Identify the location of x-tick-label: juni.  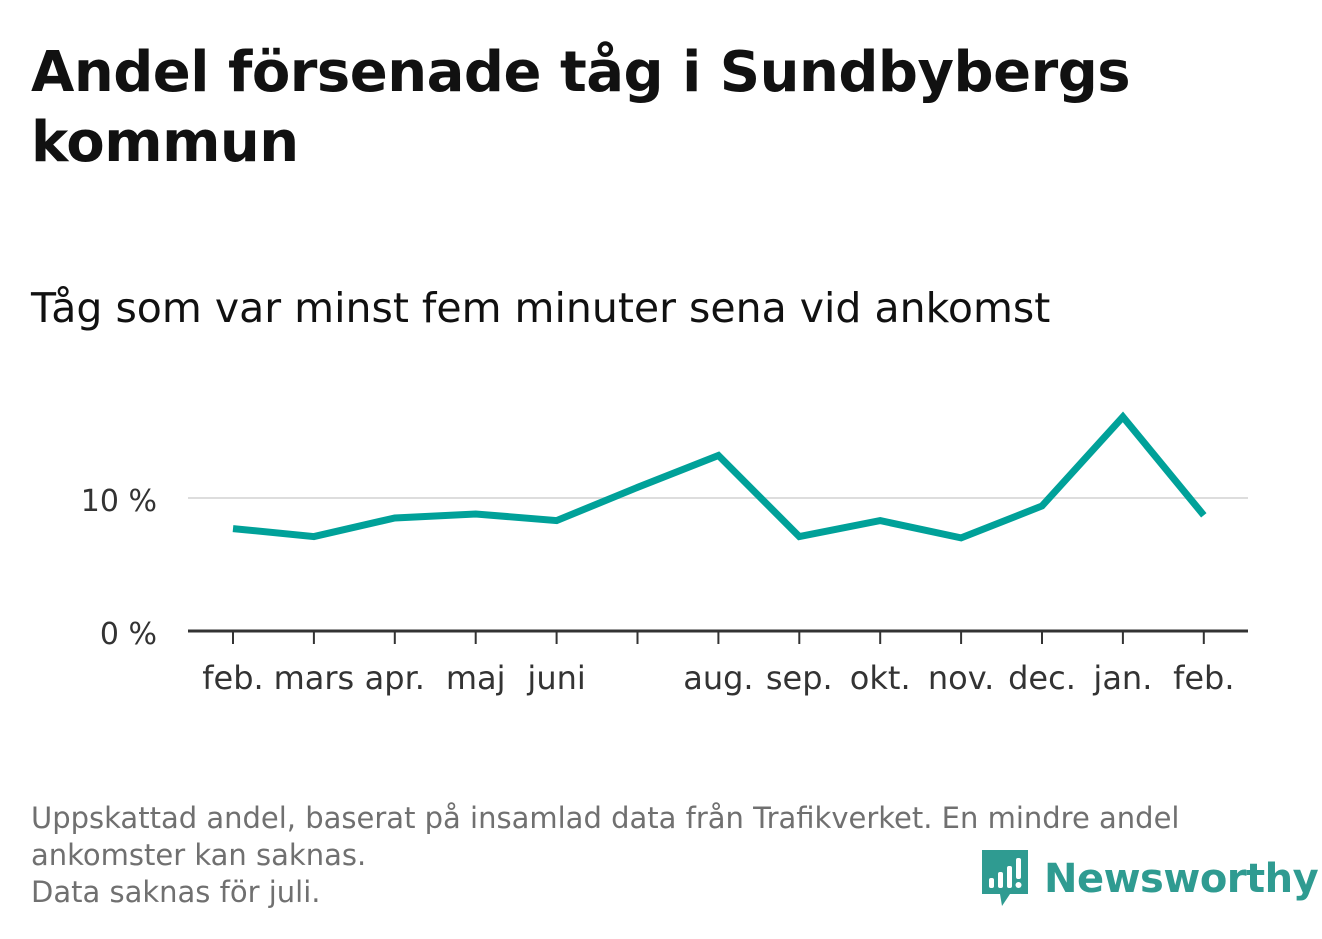
(555, 678).